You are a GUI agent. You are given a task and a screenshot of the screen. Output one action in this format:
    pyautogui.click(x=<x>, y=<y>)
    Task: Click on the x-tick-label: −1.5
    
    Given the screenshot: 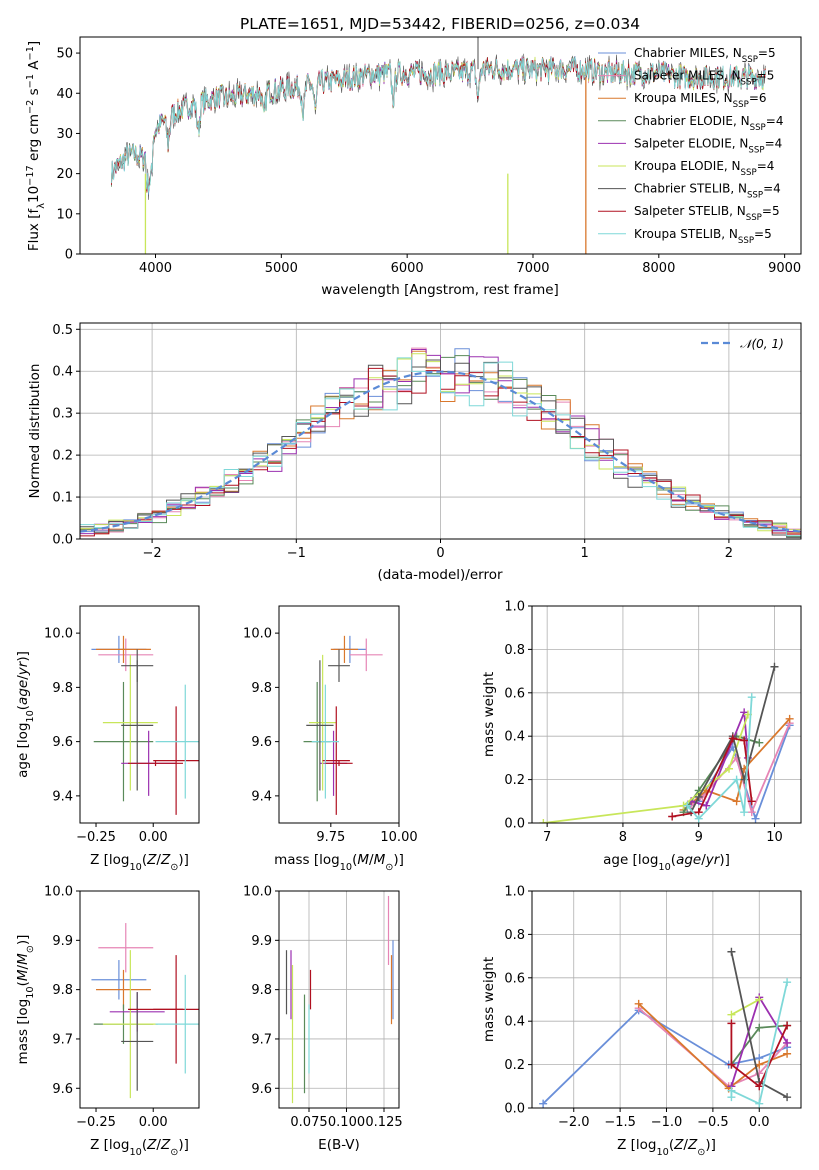 What is the action you would take?
    pyautogui.click(x=620, y=1122)
    